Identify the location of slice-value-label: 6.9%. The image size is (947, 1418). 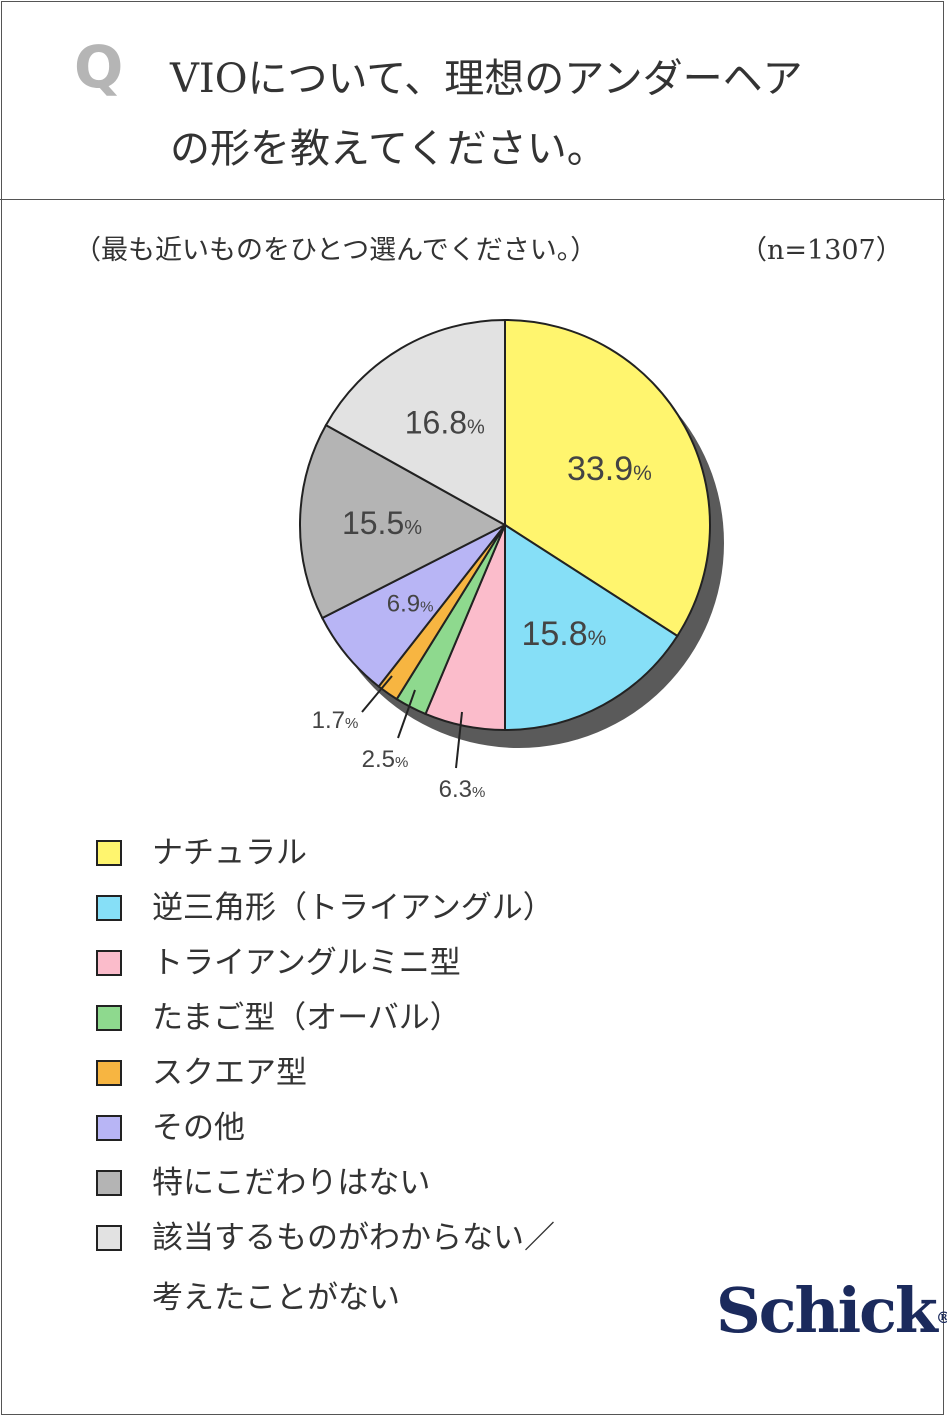
(410, 604).